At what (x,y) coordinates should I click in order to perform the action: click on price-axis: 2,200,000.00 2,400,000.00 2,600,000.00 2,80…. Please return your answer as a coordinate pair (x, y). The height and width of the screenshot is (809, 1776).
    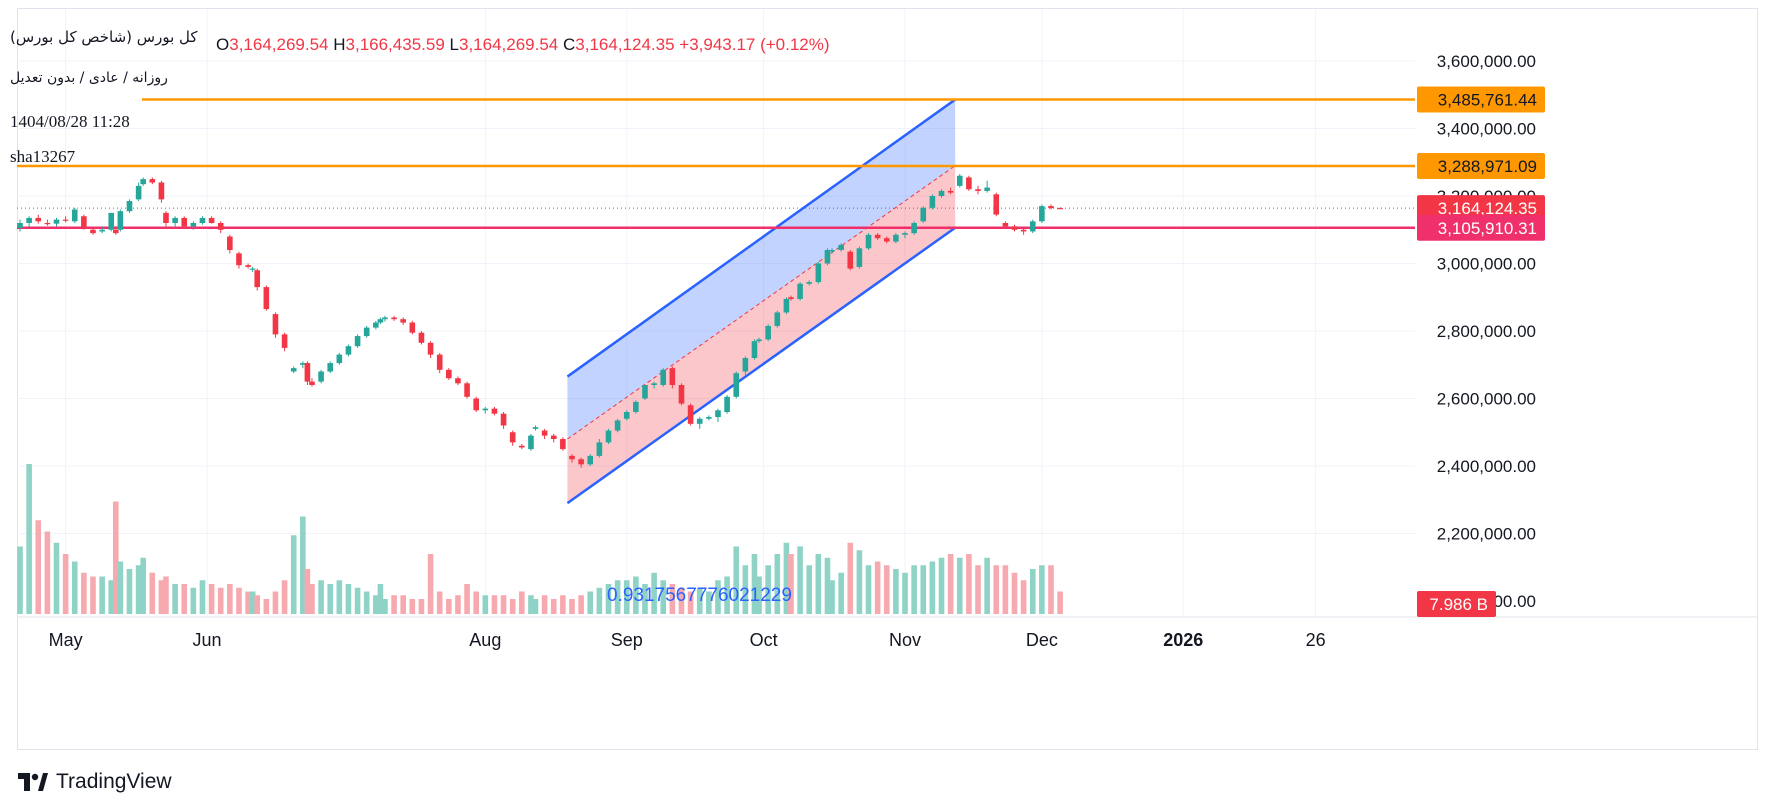
    Looking at the image, I should click on (1486, 331).